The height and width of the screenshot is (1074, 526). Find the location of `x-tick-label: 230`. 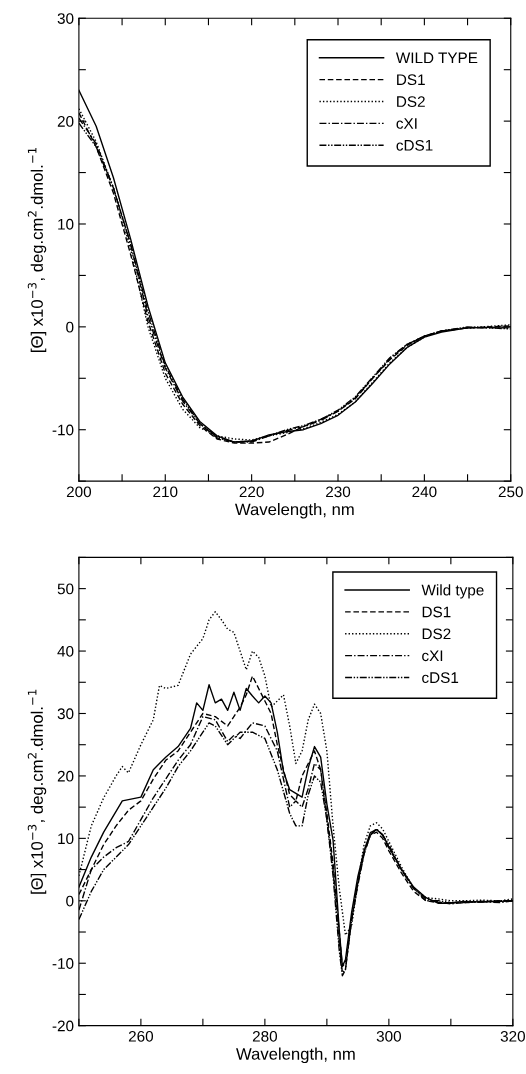

x-tick-label: 230 is located at coordinates (338, 492).